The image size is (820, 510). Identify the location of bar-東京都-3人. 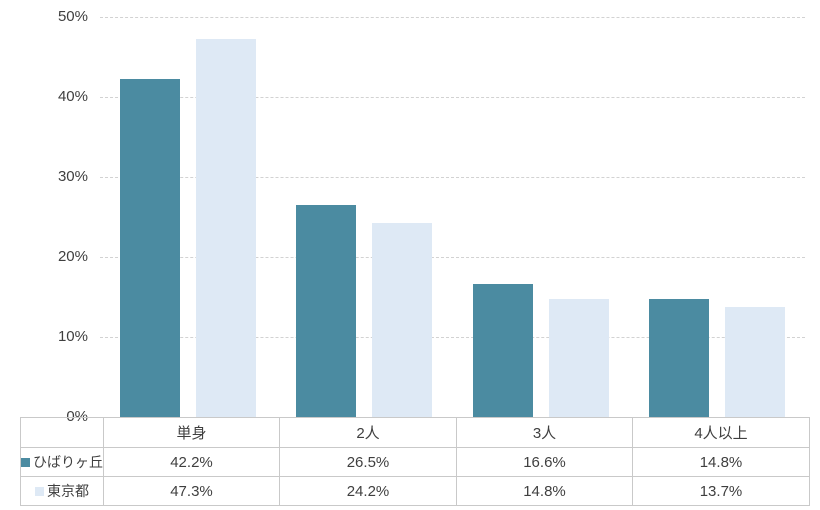
(578, 357).